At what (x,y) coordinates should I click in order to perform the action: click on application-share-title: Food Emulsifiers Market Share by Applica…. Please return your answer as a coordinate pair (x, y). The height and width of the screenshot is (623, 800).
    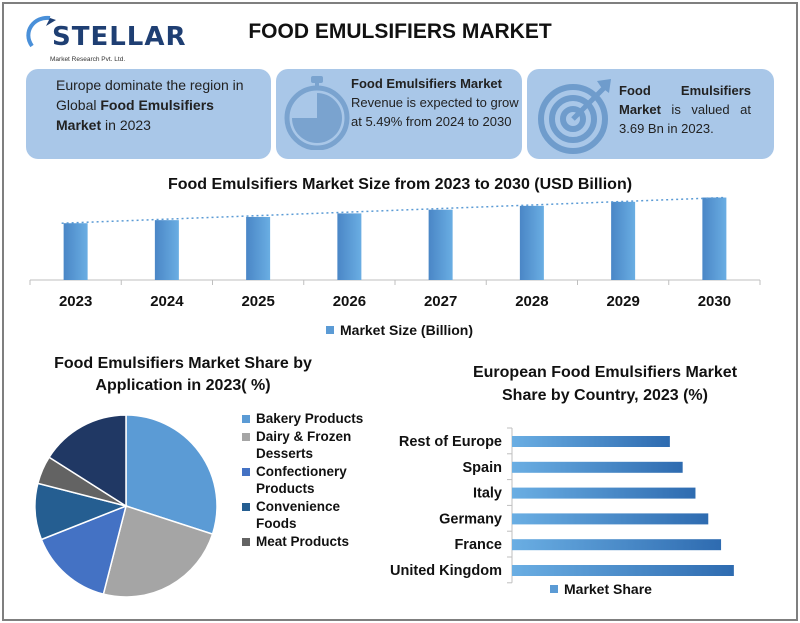
    Looking at the image, I should click on (183, 374).